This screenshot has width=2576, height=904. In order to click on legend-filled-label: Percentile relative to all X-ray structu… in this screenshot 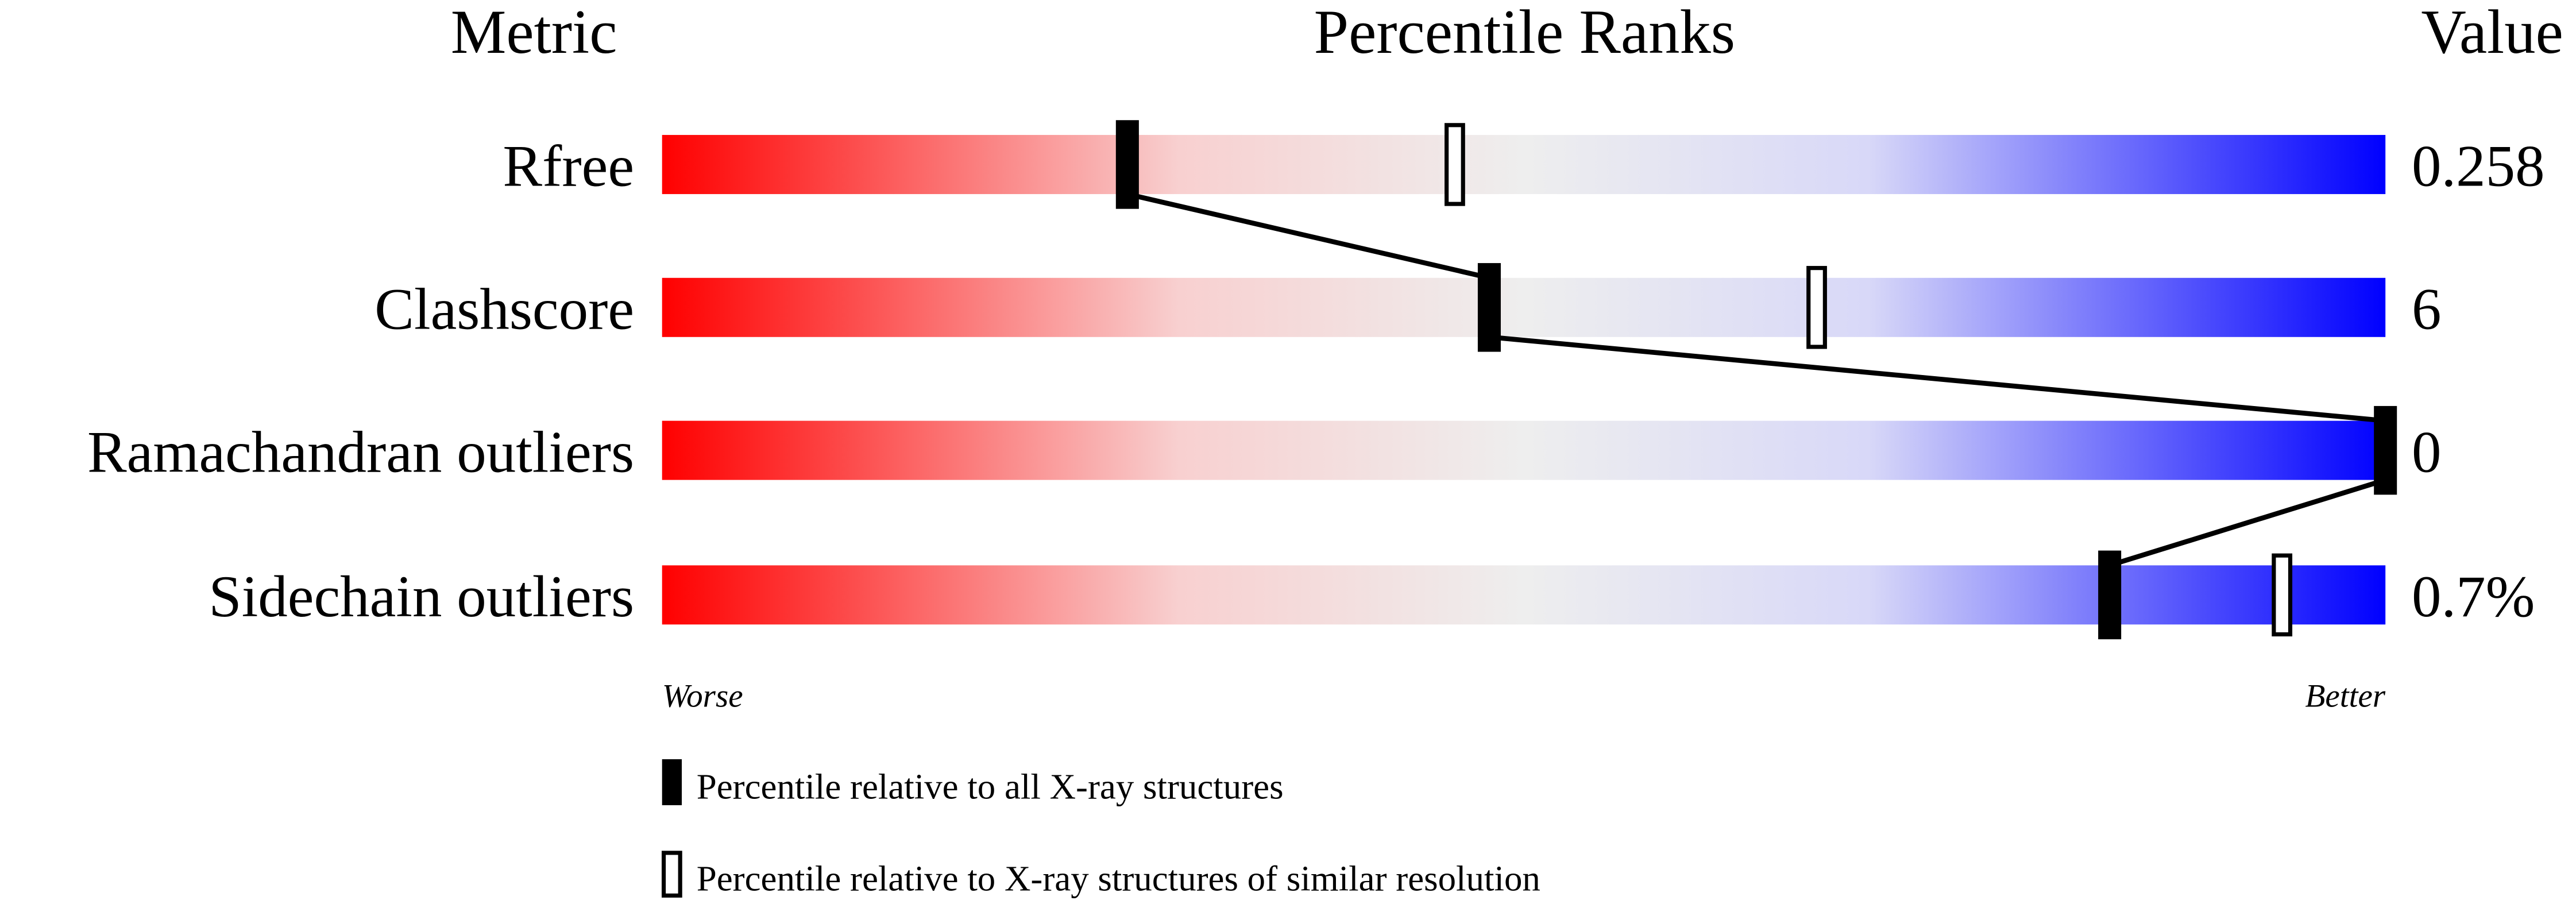, I will do `click(990, 787)`.